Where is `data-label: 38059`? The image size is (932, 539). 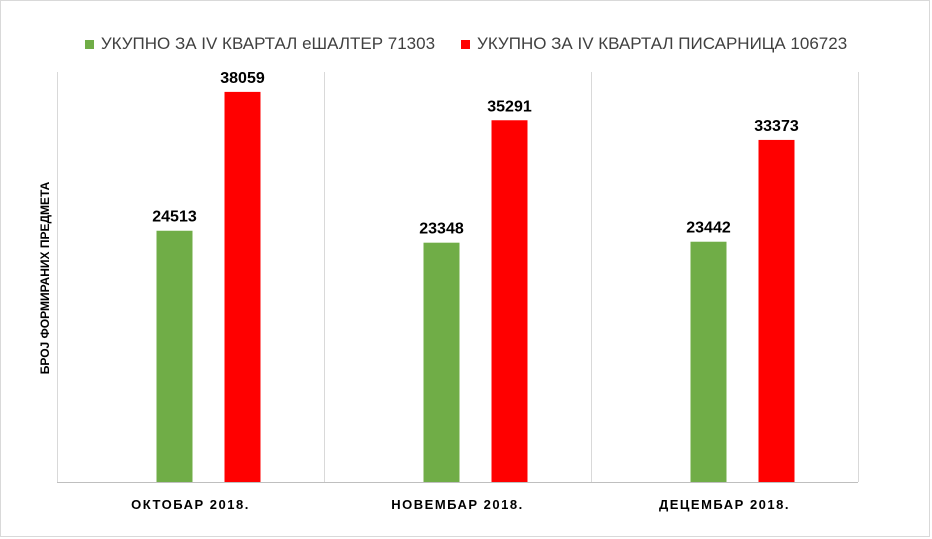
data-label: 38059 is located at coordinates (242, 78).